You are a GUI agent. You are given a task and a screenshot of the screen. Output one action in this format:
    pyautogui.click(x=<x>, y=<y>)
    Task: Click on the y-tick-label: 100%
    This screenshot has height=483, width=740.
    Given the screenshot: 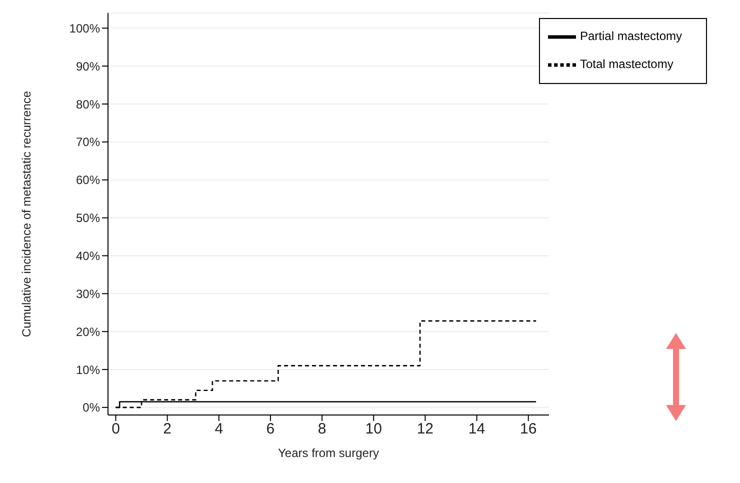 What is the action you would take?
    pyautogui.click(x=84, y=28)
    